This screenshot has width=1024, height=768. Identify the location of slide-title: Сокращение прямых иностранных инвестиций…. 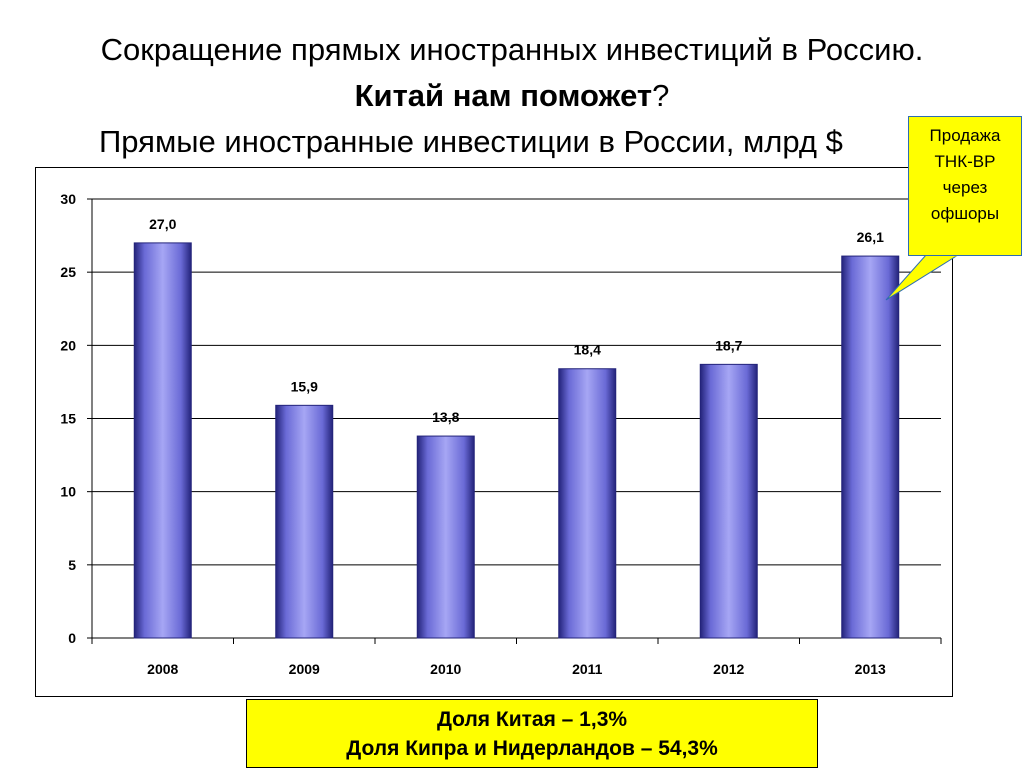
(512, 49).